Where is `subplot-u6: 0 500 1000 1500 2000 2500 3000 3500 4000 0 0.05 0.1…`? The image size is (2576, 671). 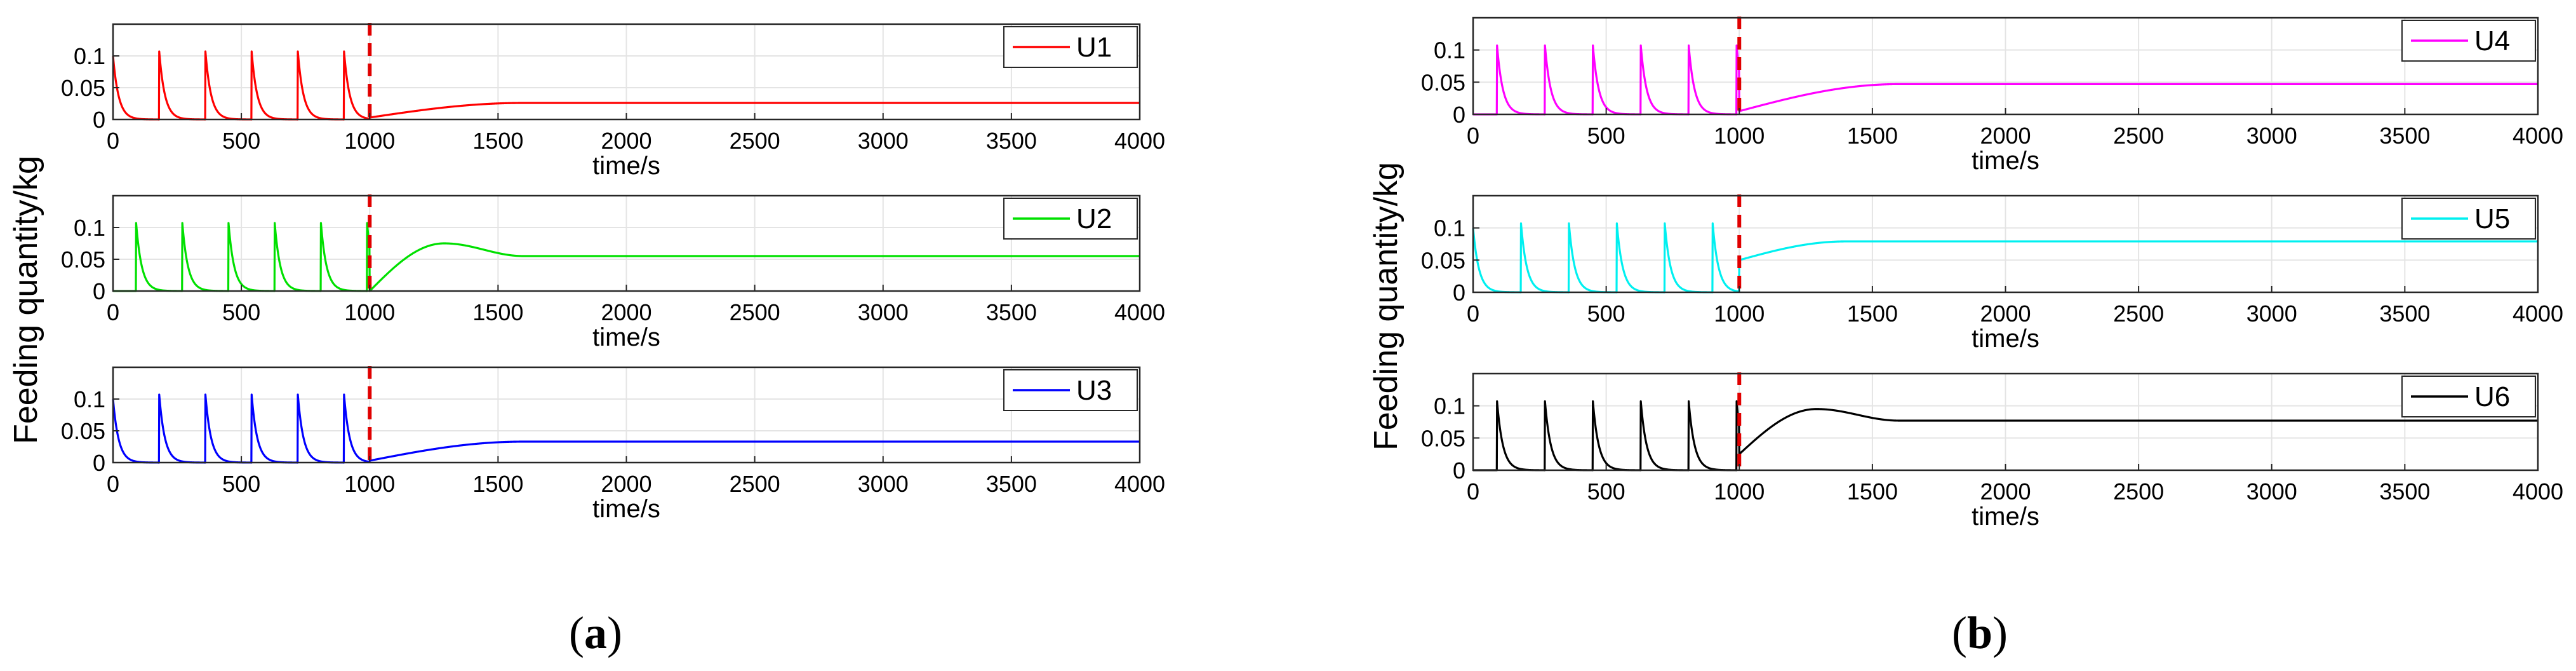
subplot-u6: 0 500 1000 1500 2000 2500 3000 3500 4000 0 0.05 0.1… is located at coordinates (1992, 451).